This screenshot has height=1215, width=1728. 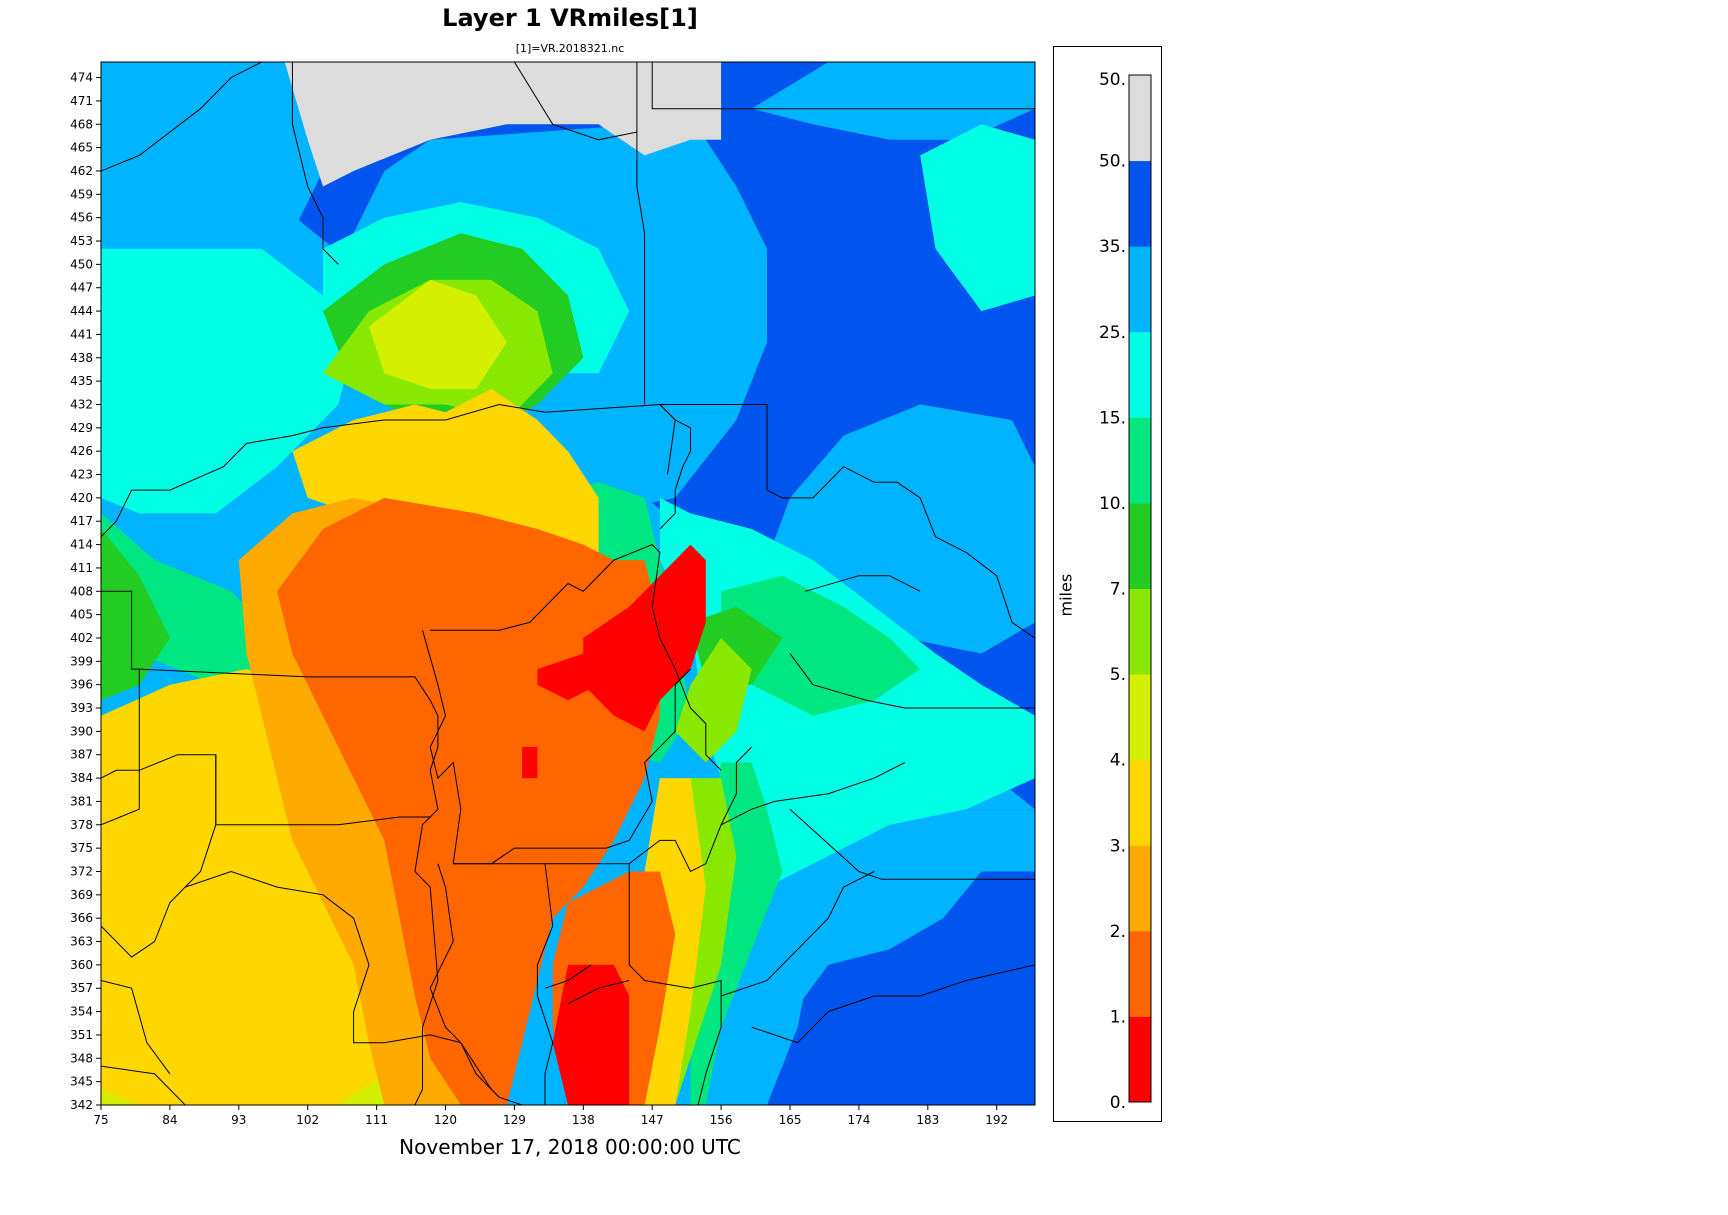 What do you see at coordinates (721, 1120) in the screenshot?
I see `x-tick-label: 156` at bounding box center [721, 1120].